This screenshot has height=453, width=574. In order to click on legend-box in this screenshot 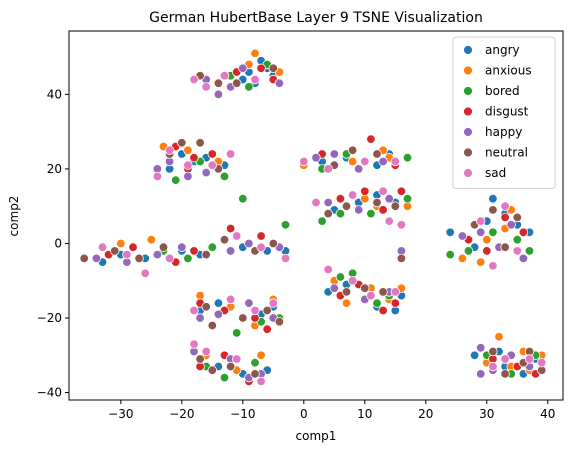, I will do `click(504, 112)`.